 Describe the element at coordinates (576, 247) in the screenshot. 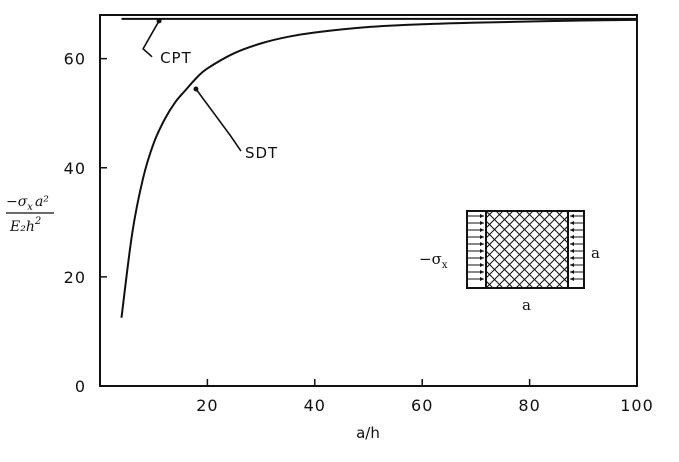

I see `inset-load-arrows-right` at that location.